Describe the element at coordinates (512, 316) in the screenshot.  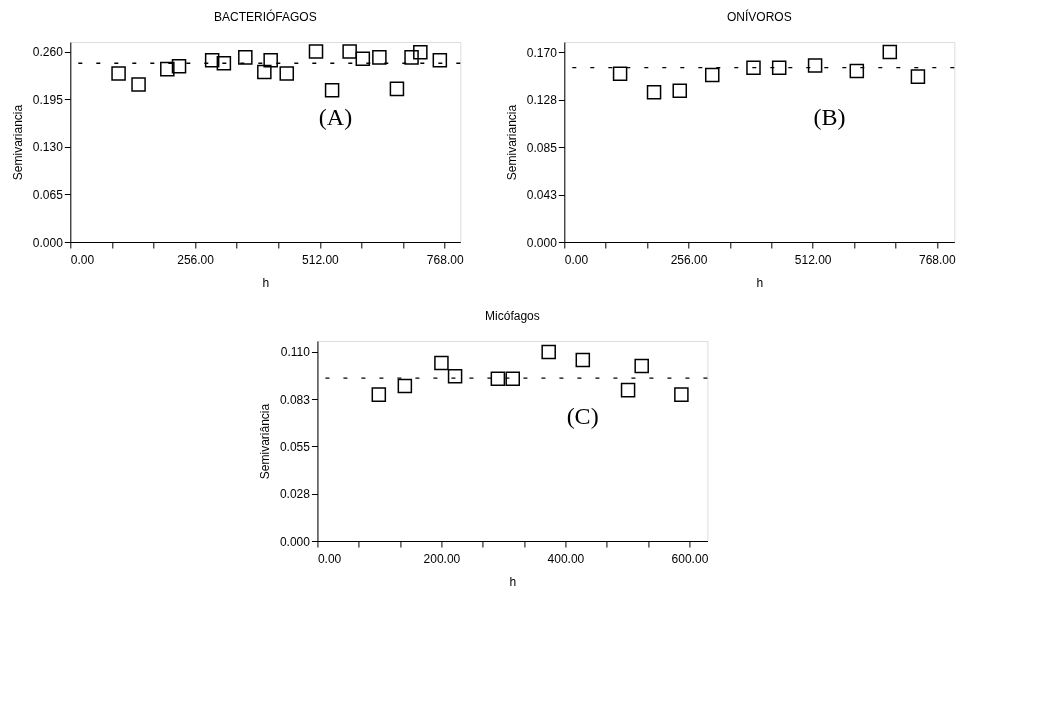
I see `chart-title: Micófagos` at that location.